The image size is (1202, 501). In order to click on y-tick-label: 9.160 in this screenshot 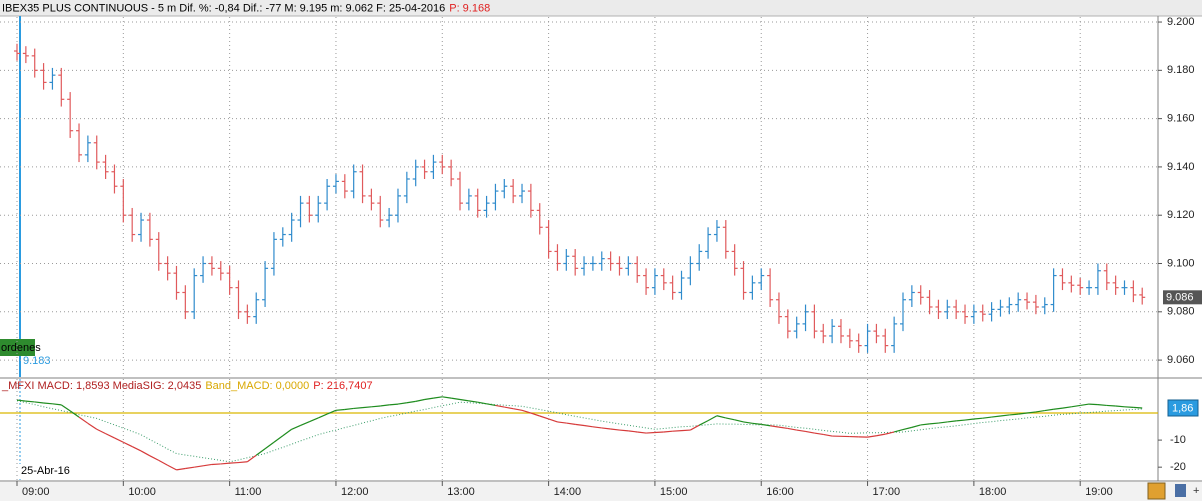, I will do `click(1181, 119)`.